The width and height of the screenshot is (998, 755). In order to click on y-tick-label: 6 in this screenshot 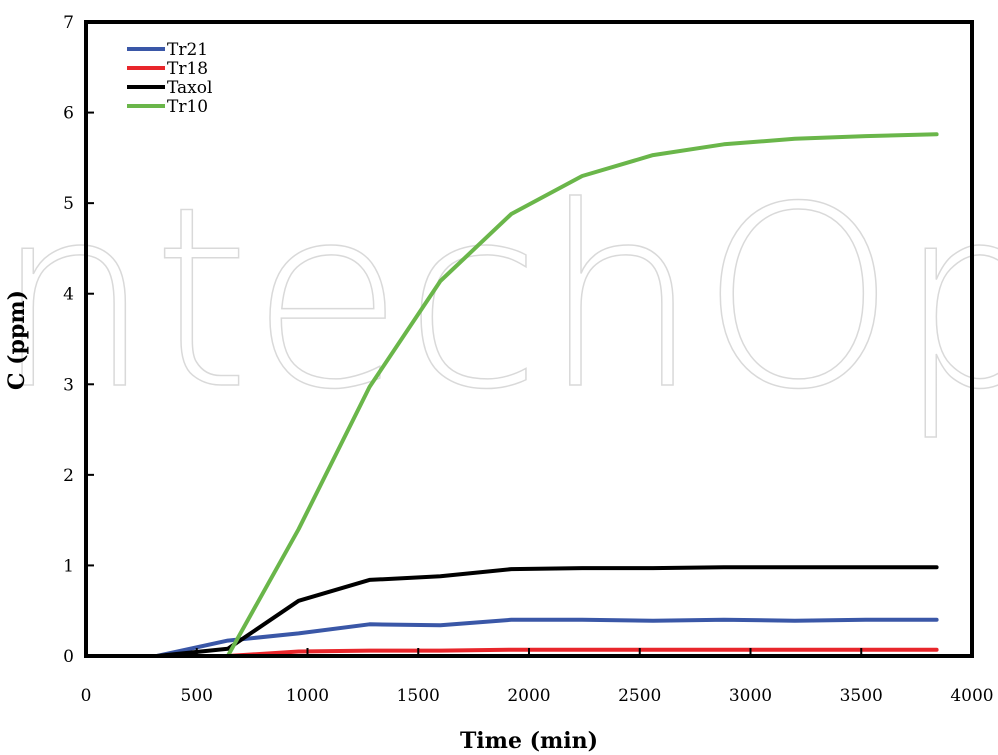, I will do `click(68, 114)`.